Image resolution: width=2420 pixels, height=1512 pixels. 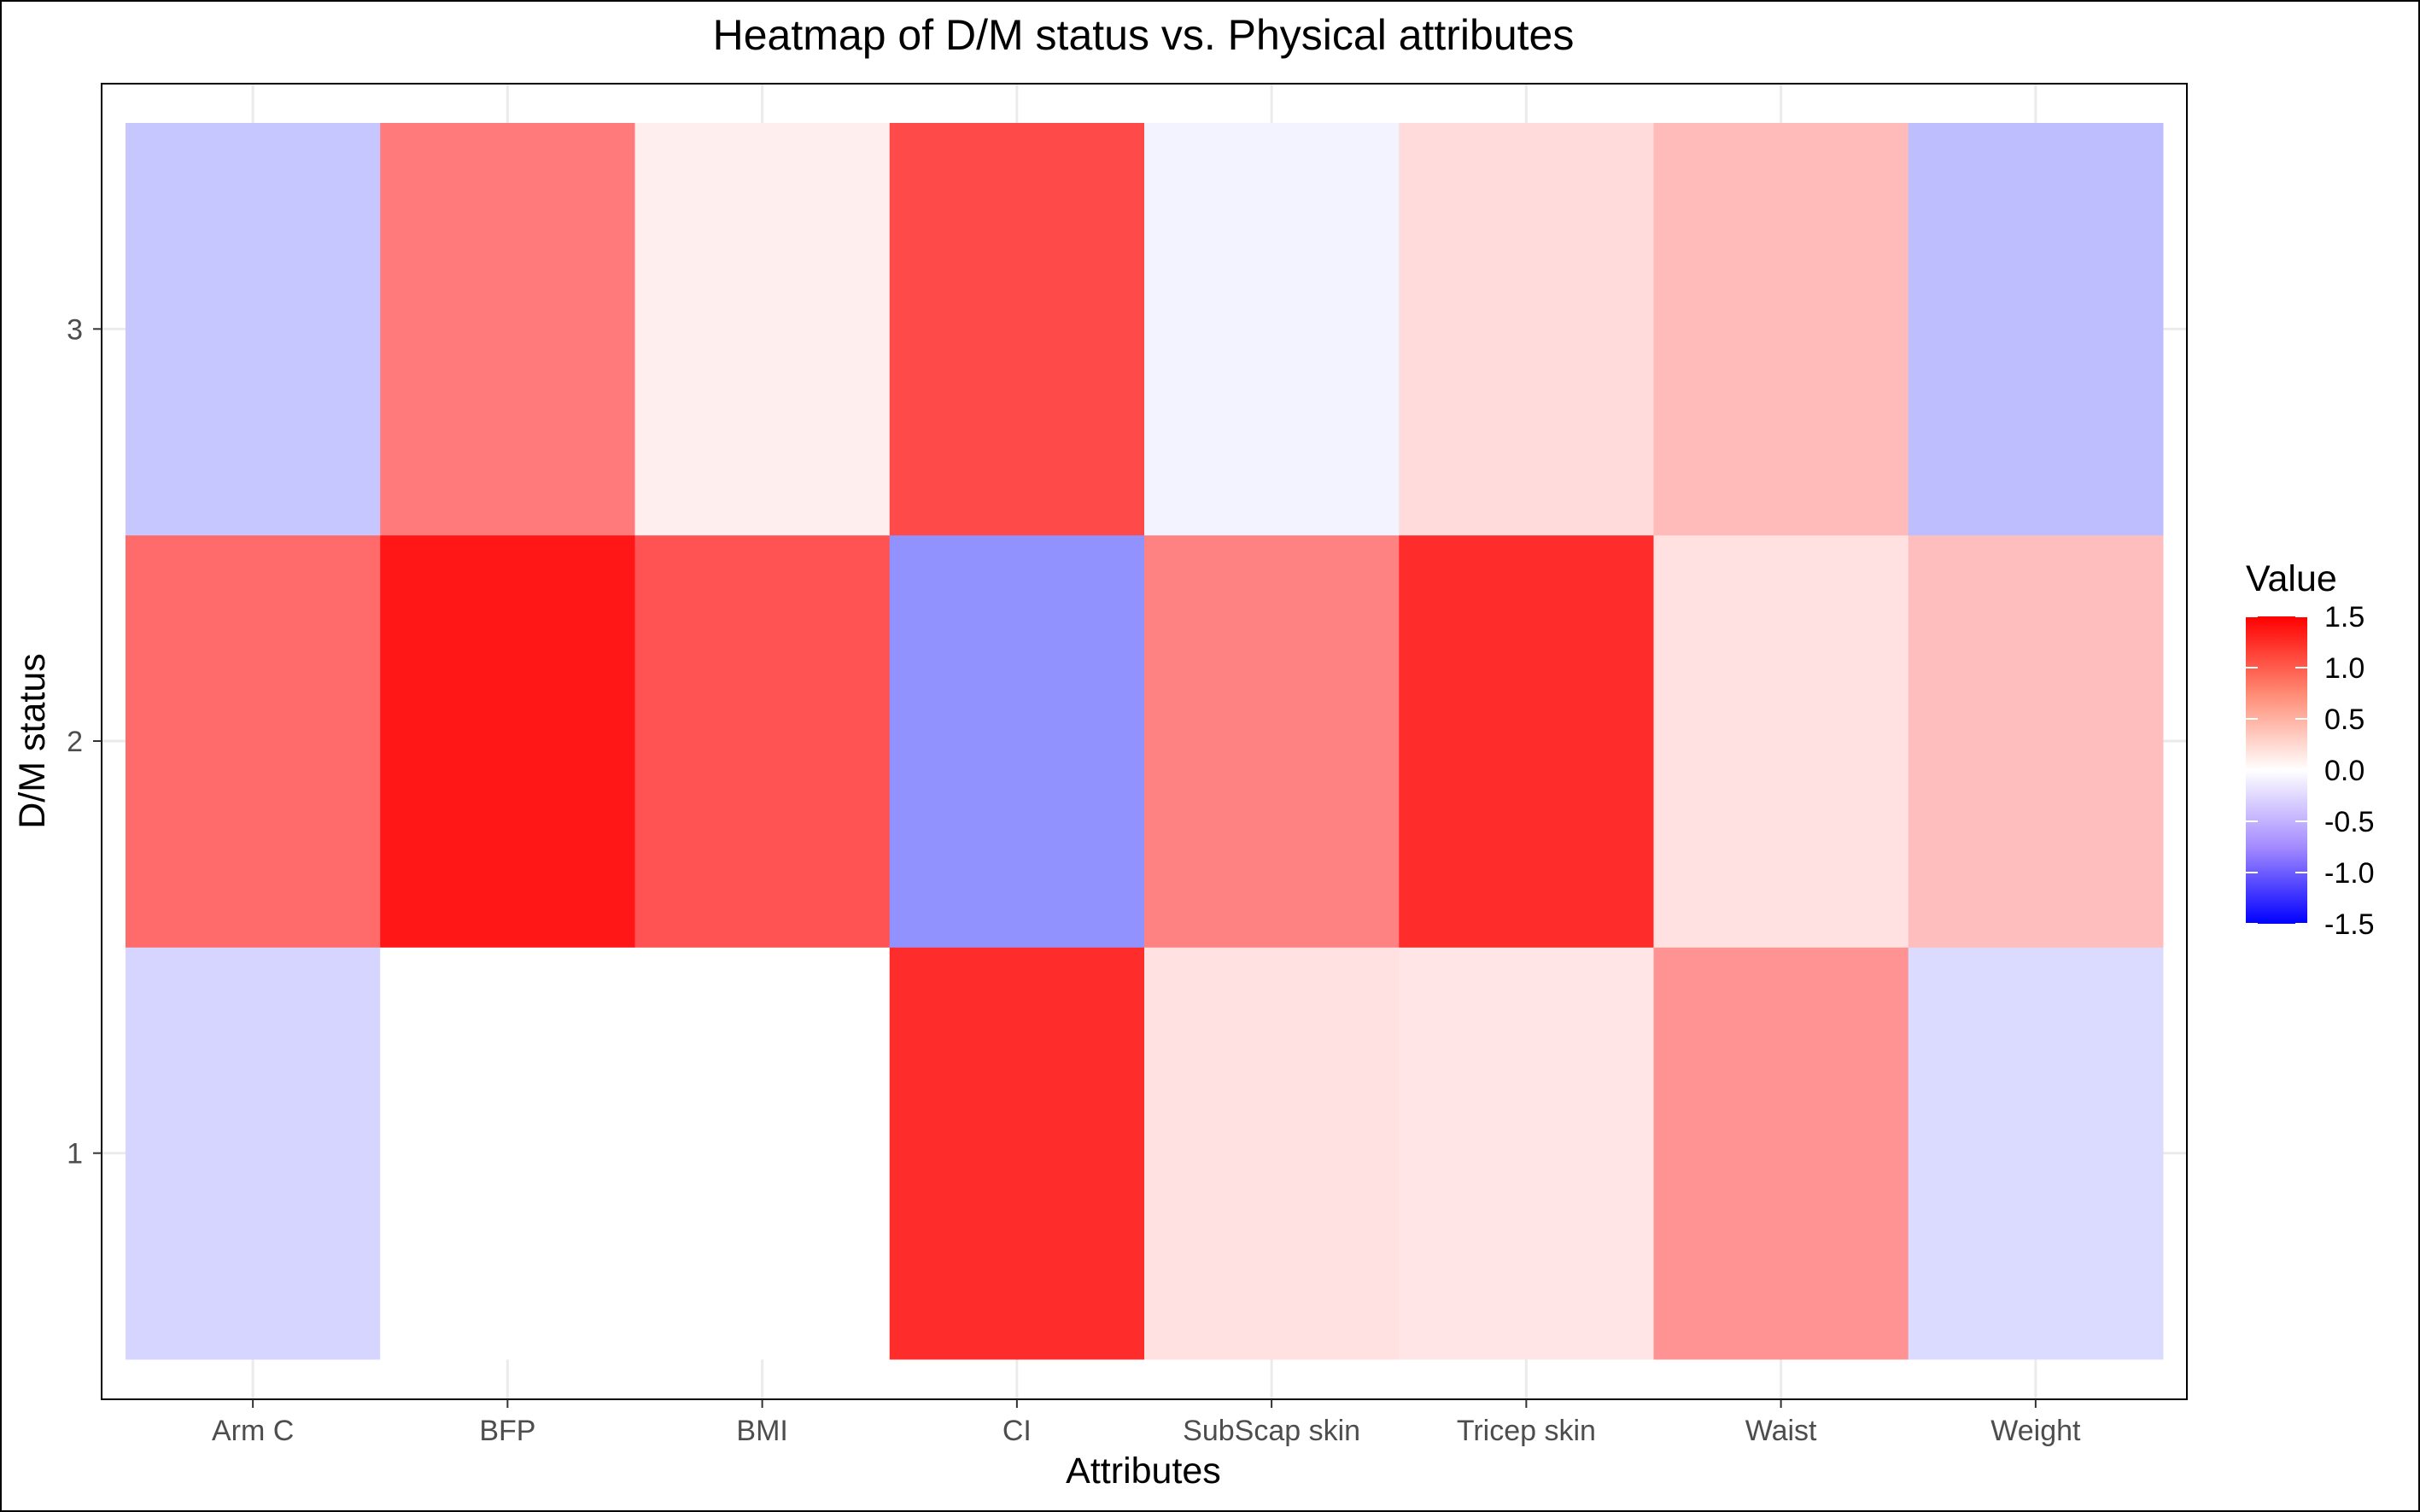 What do you see at coordinates (2291, 578) in the screenshot?
I see `legend-title: Value` at bounding box center [2291, 578].